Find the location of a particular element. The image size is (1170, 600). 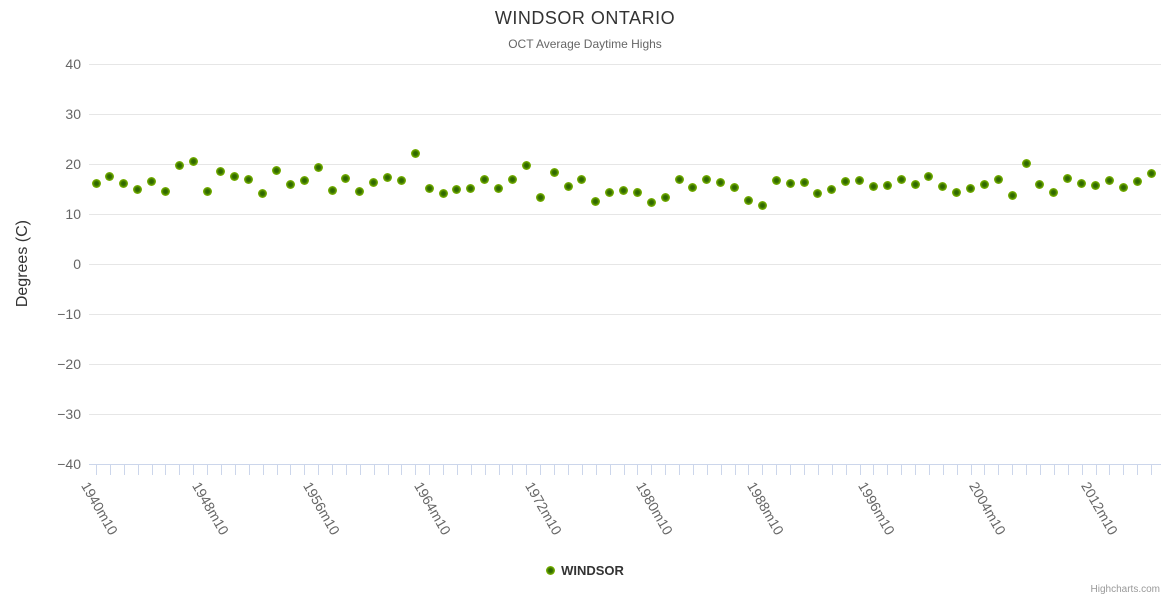

data-point-1954 is located at coordinates (290, 184).